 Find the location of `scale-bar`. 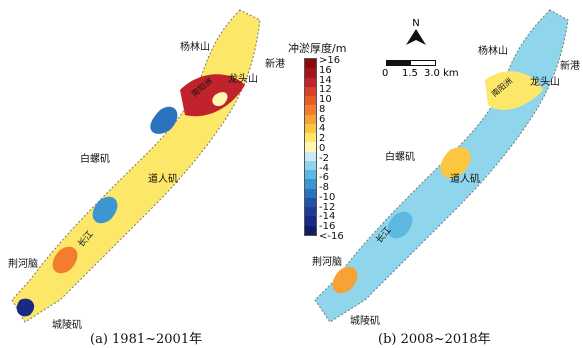

scale-bar is located at coordinates (411, 63).